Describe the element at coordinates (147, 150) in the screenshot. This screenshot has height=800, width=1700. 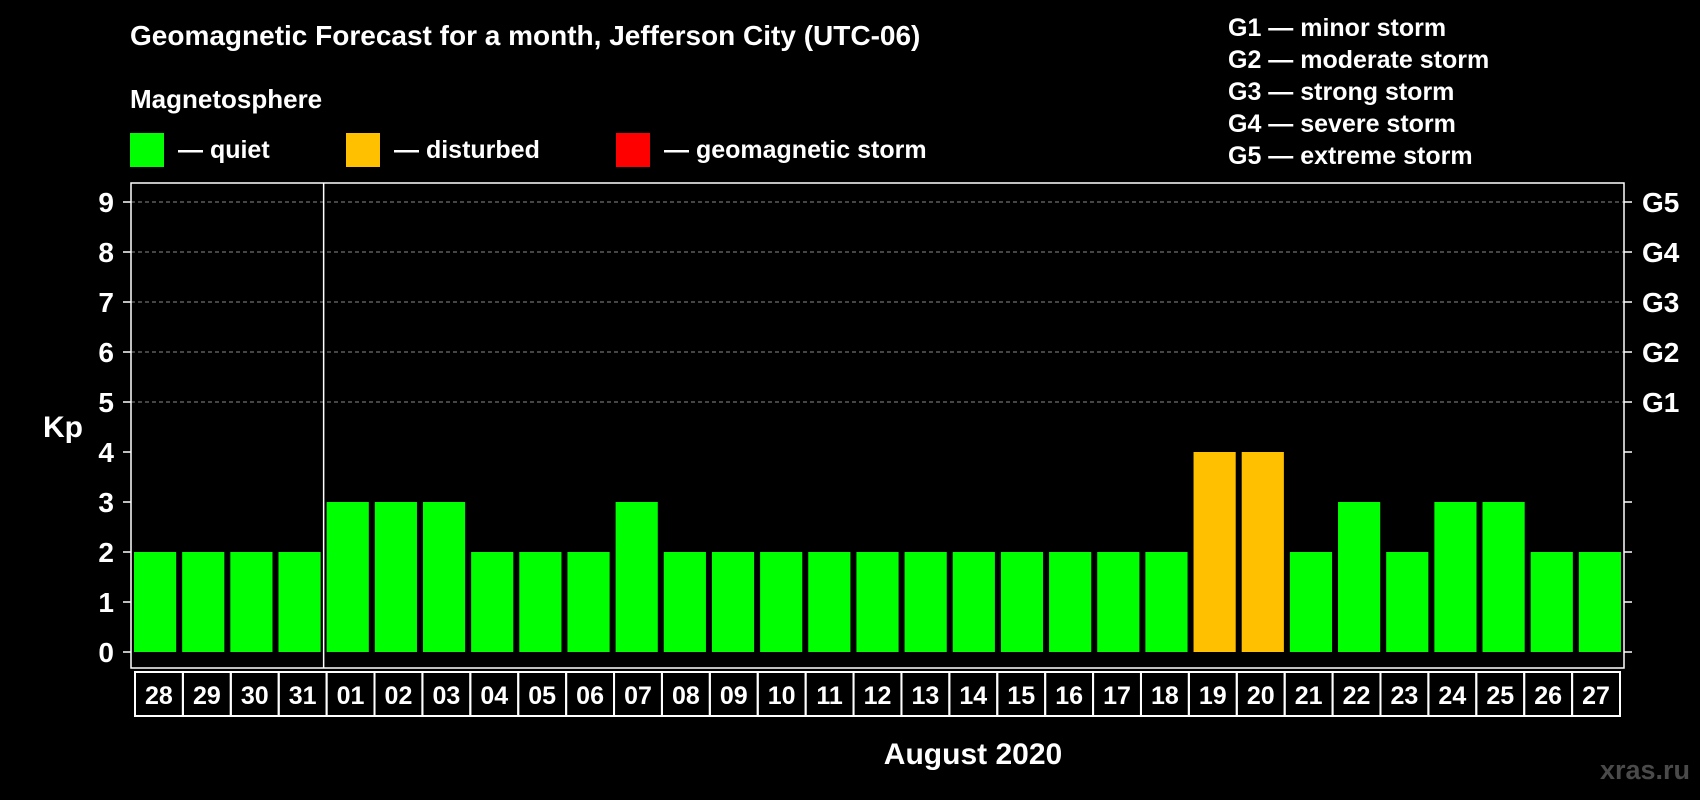
I see `legend-quiet-swatch` at that location.